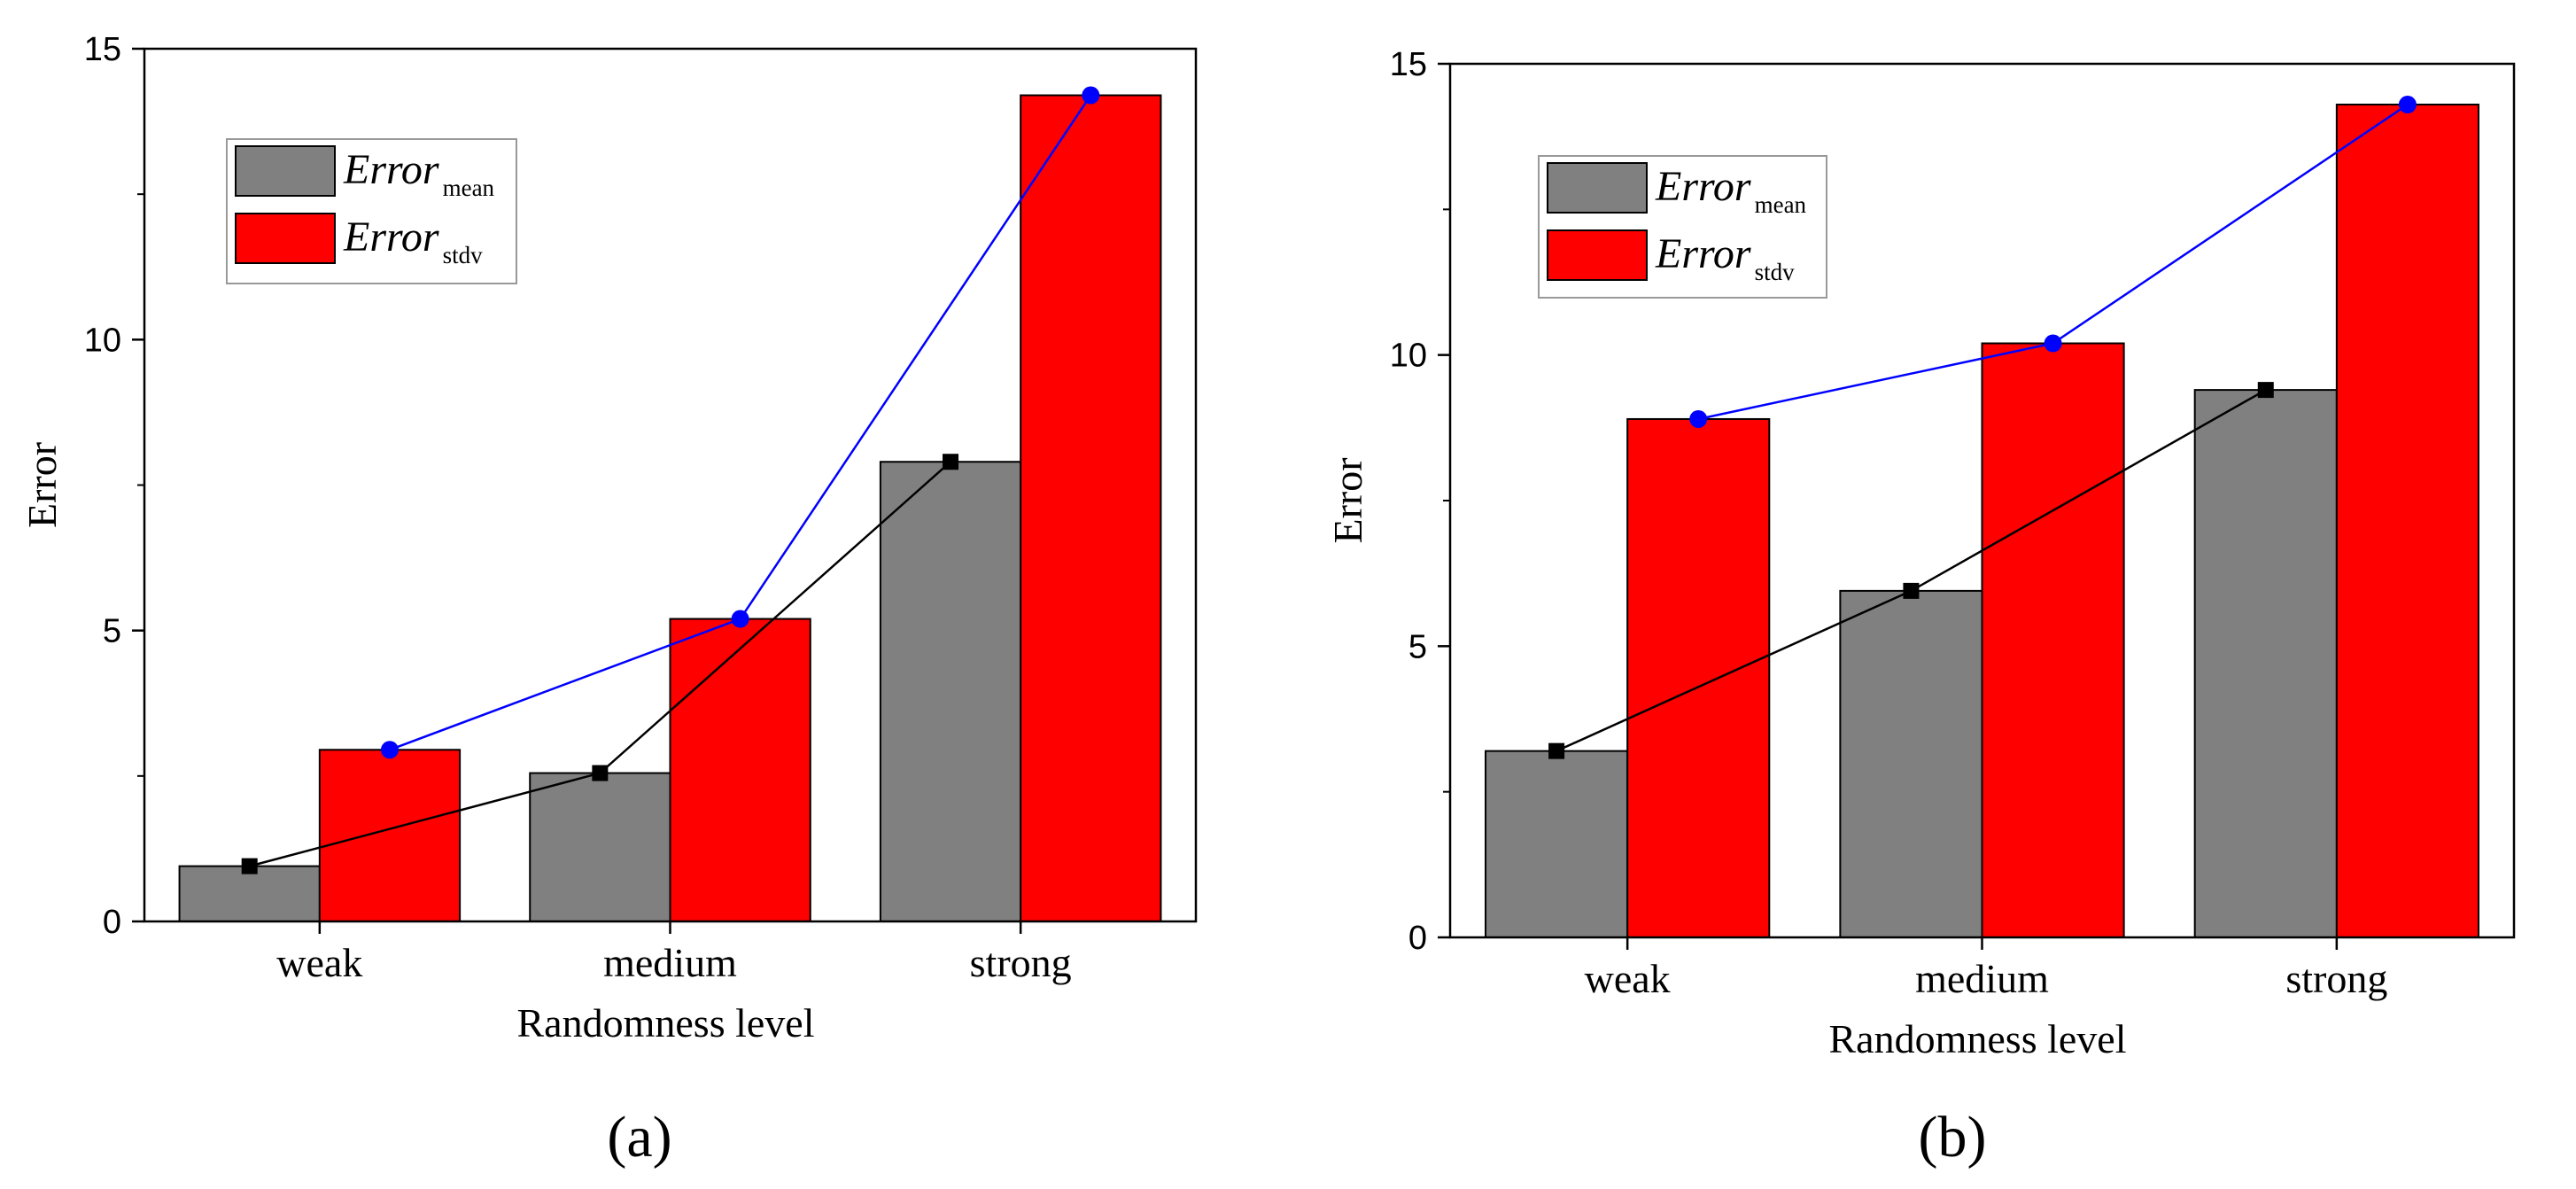 This screenshot has width=2576, height=1189. I want to click on panel-label: (b), so click(1953, 1137).